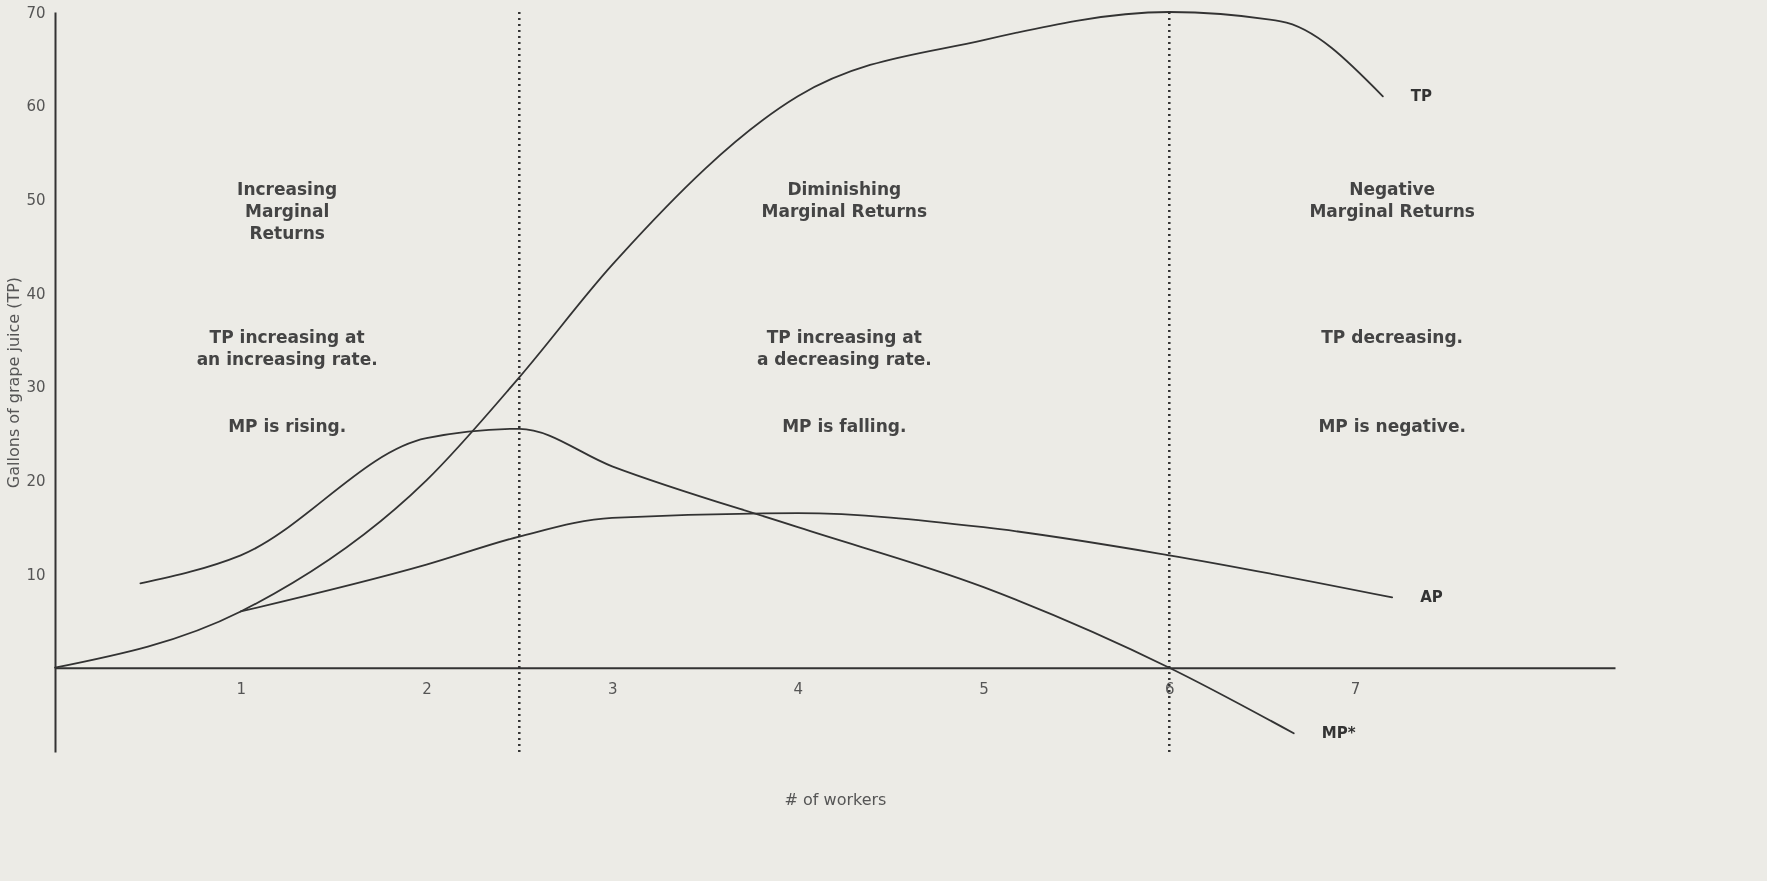  What do you see at coordinates (36, 480) in the screenshot?
I see `y-tick-label: 20` at bounding box center [36, 480].